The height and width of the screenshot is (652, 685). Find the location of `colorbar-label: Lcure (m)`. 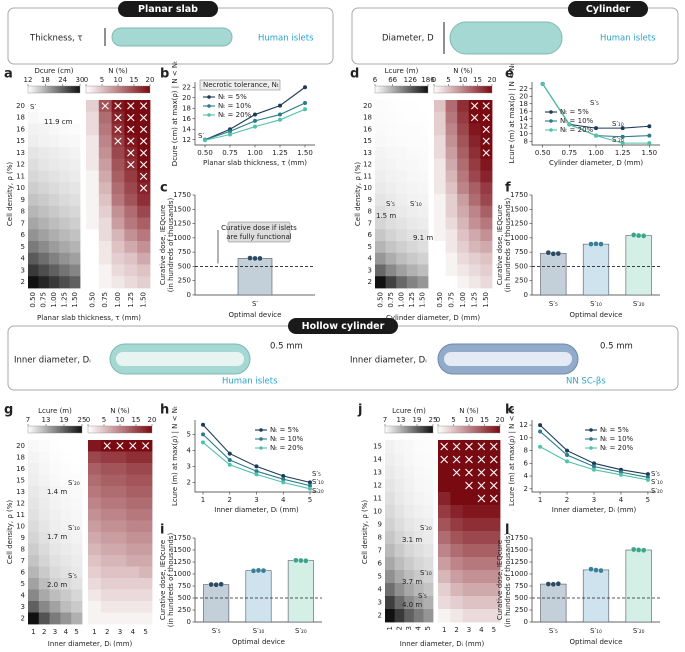

colorbar-label: Lcure (m) is located at coordinates (409, 411).